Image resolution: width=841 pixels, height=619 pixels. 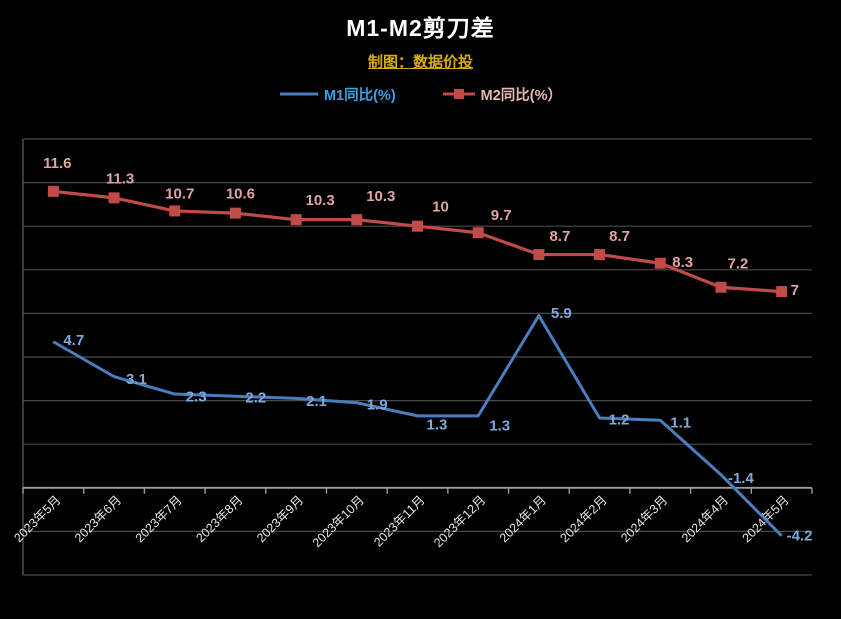 I want to click on m2-line, so click(x=417, y=241).